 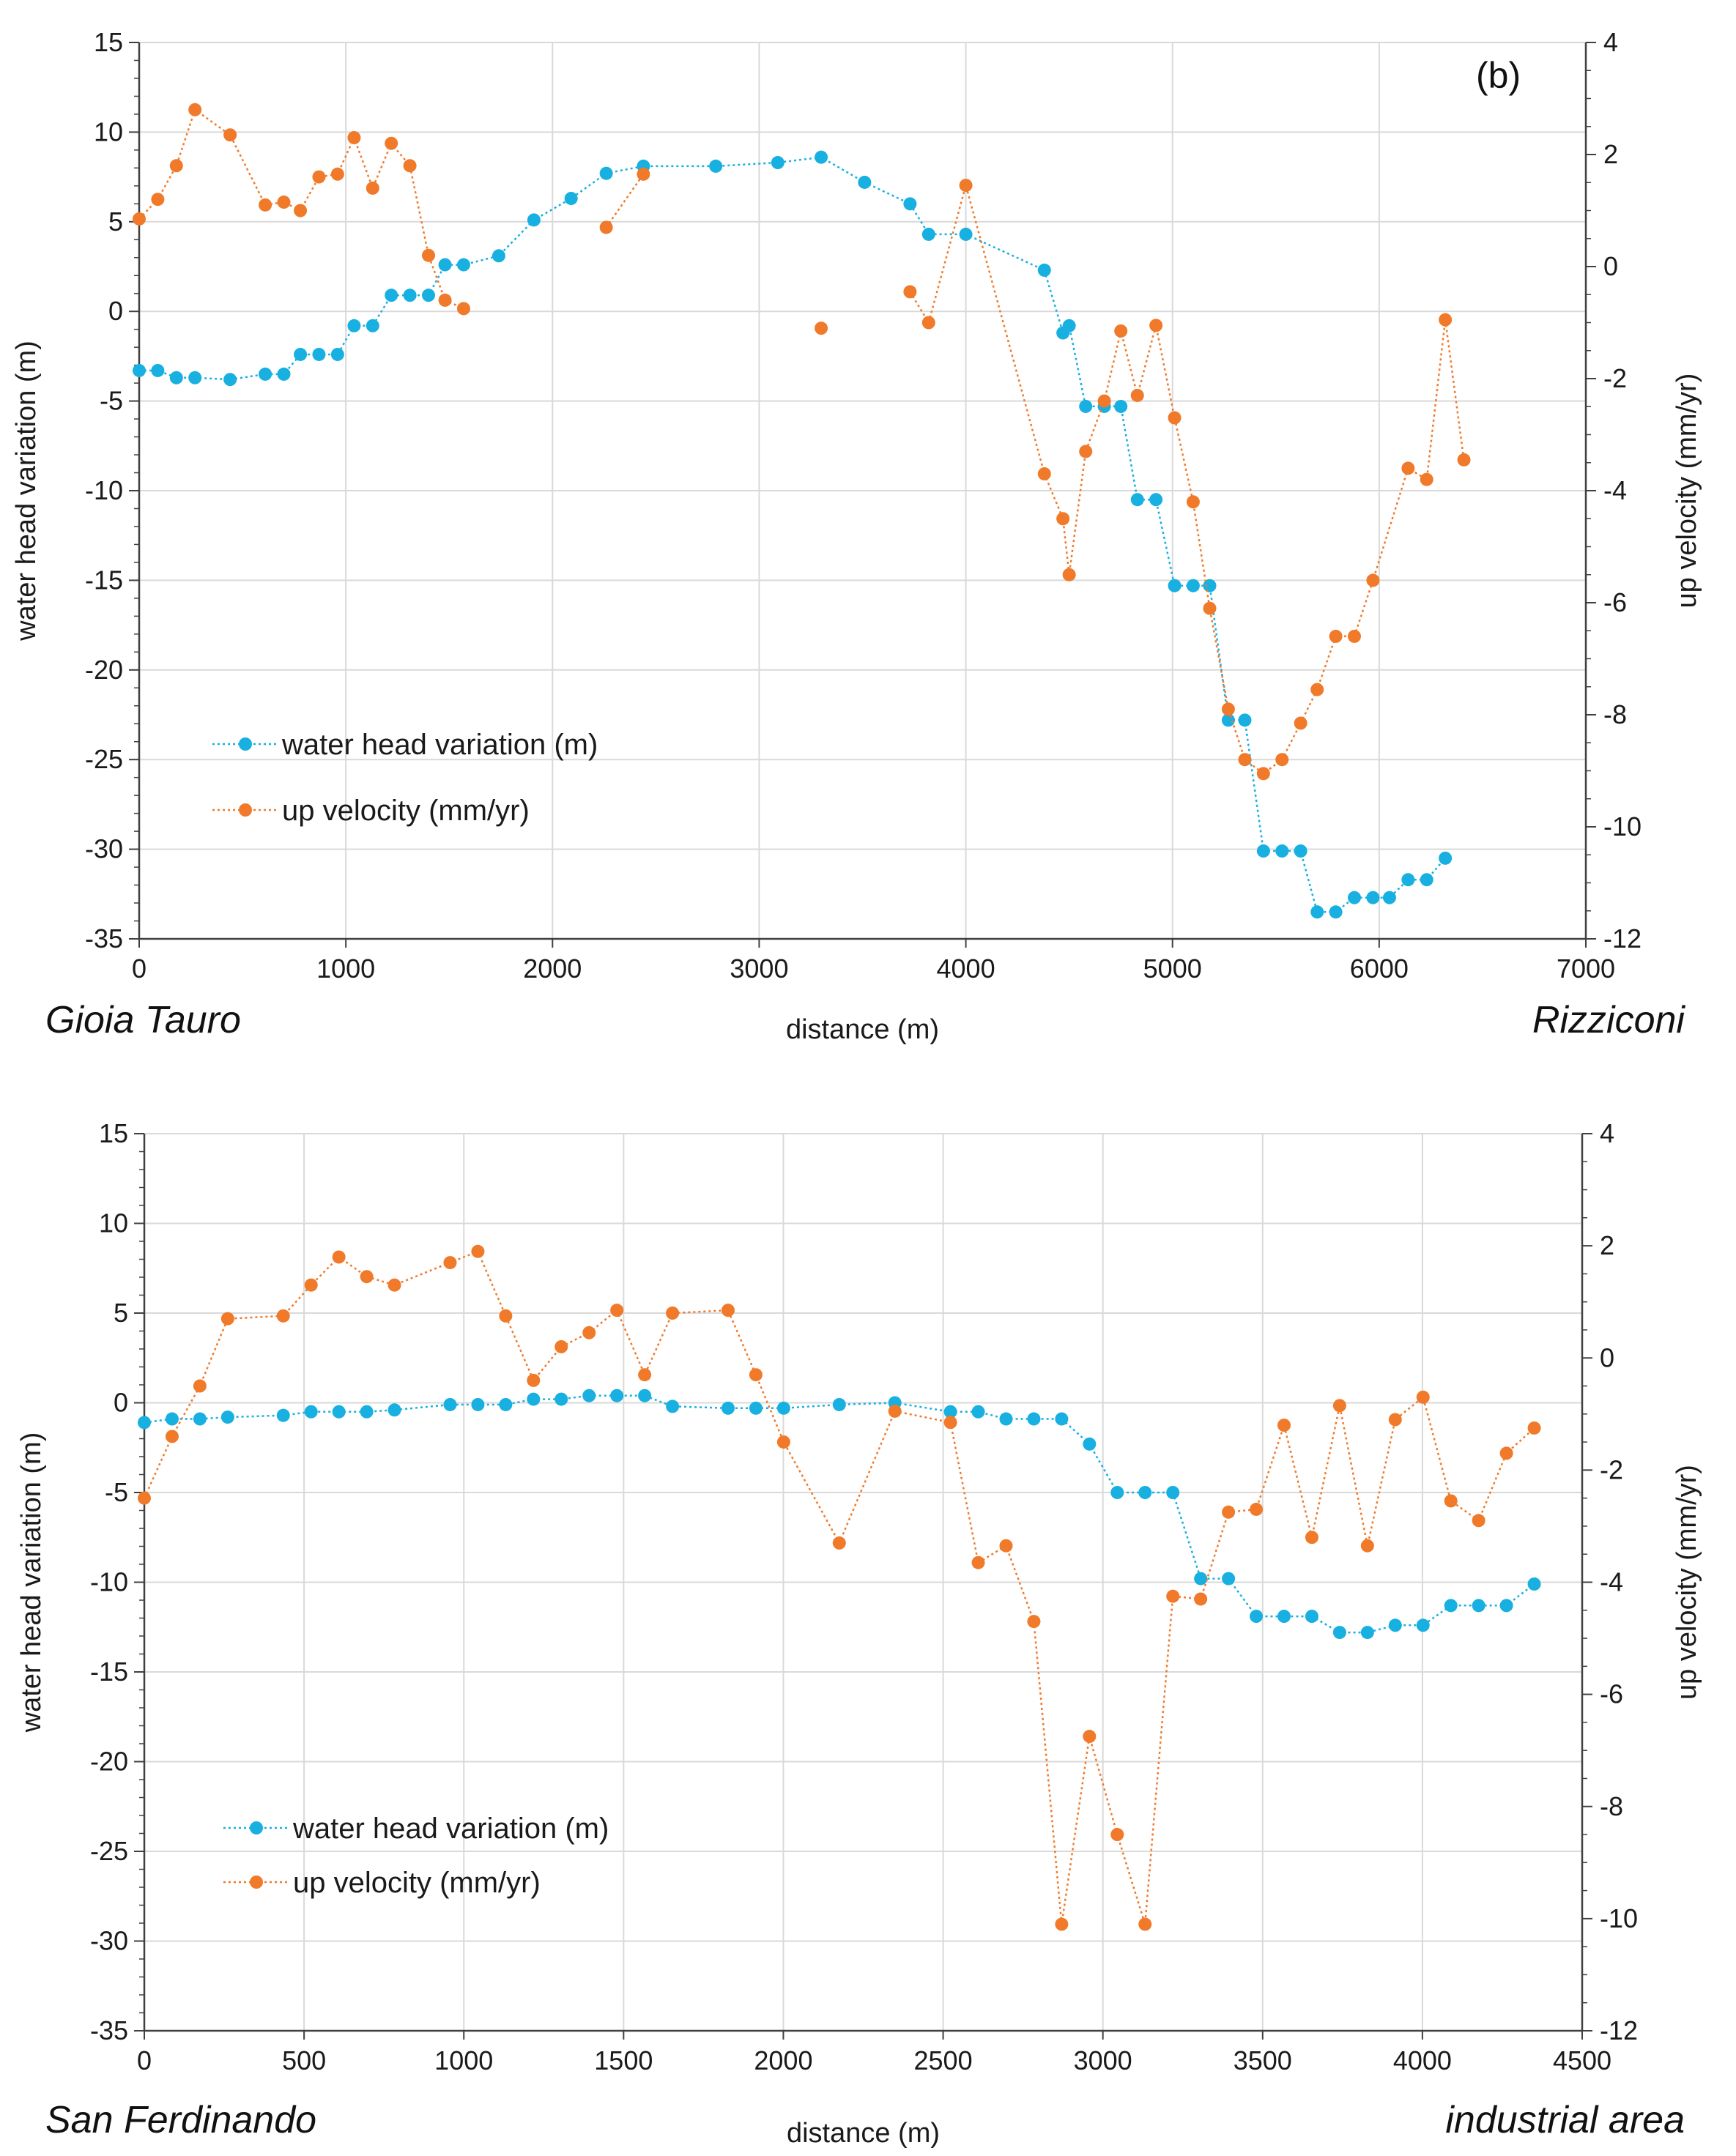 What do you see at coordinates (108, 42) in the screenshot?
I see `chart1-y-tick-label: 15` at bounding box center [108, 42].